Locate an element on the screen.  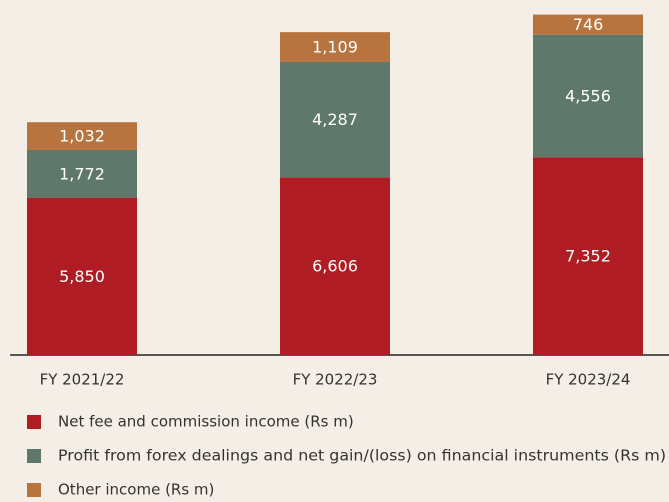
value-label: 1,032 is located at coordinates (82, 136).